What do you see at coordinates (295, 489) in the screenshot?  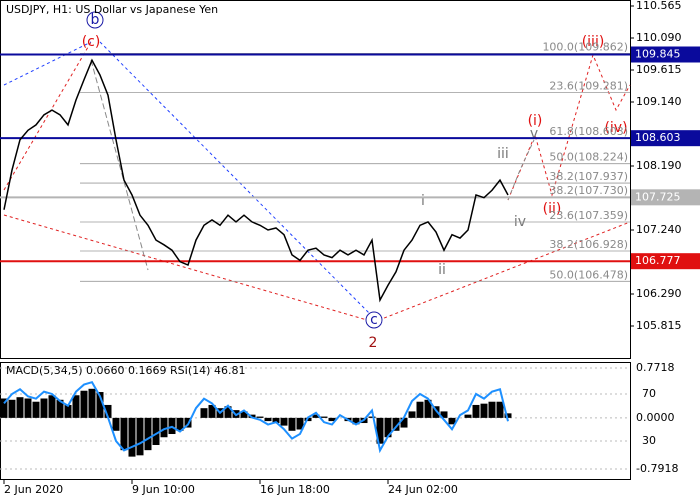 I see `x-tick-label: 16 Jun 18:00` at bounding box center [295, 489].